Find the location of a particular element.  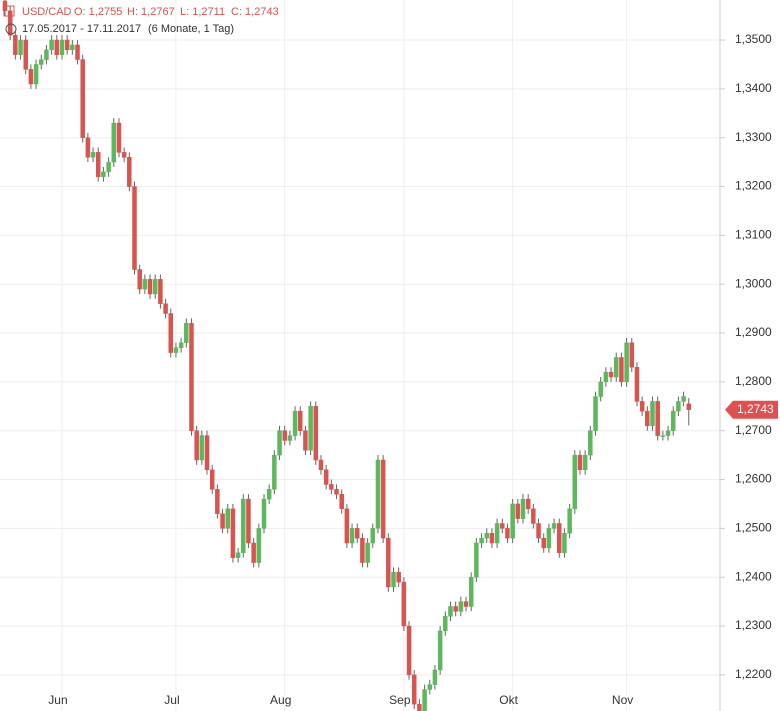

x-tick-label: Okt is located at coordinates (508, 700).